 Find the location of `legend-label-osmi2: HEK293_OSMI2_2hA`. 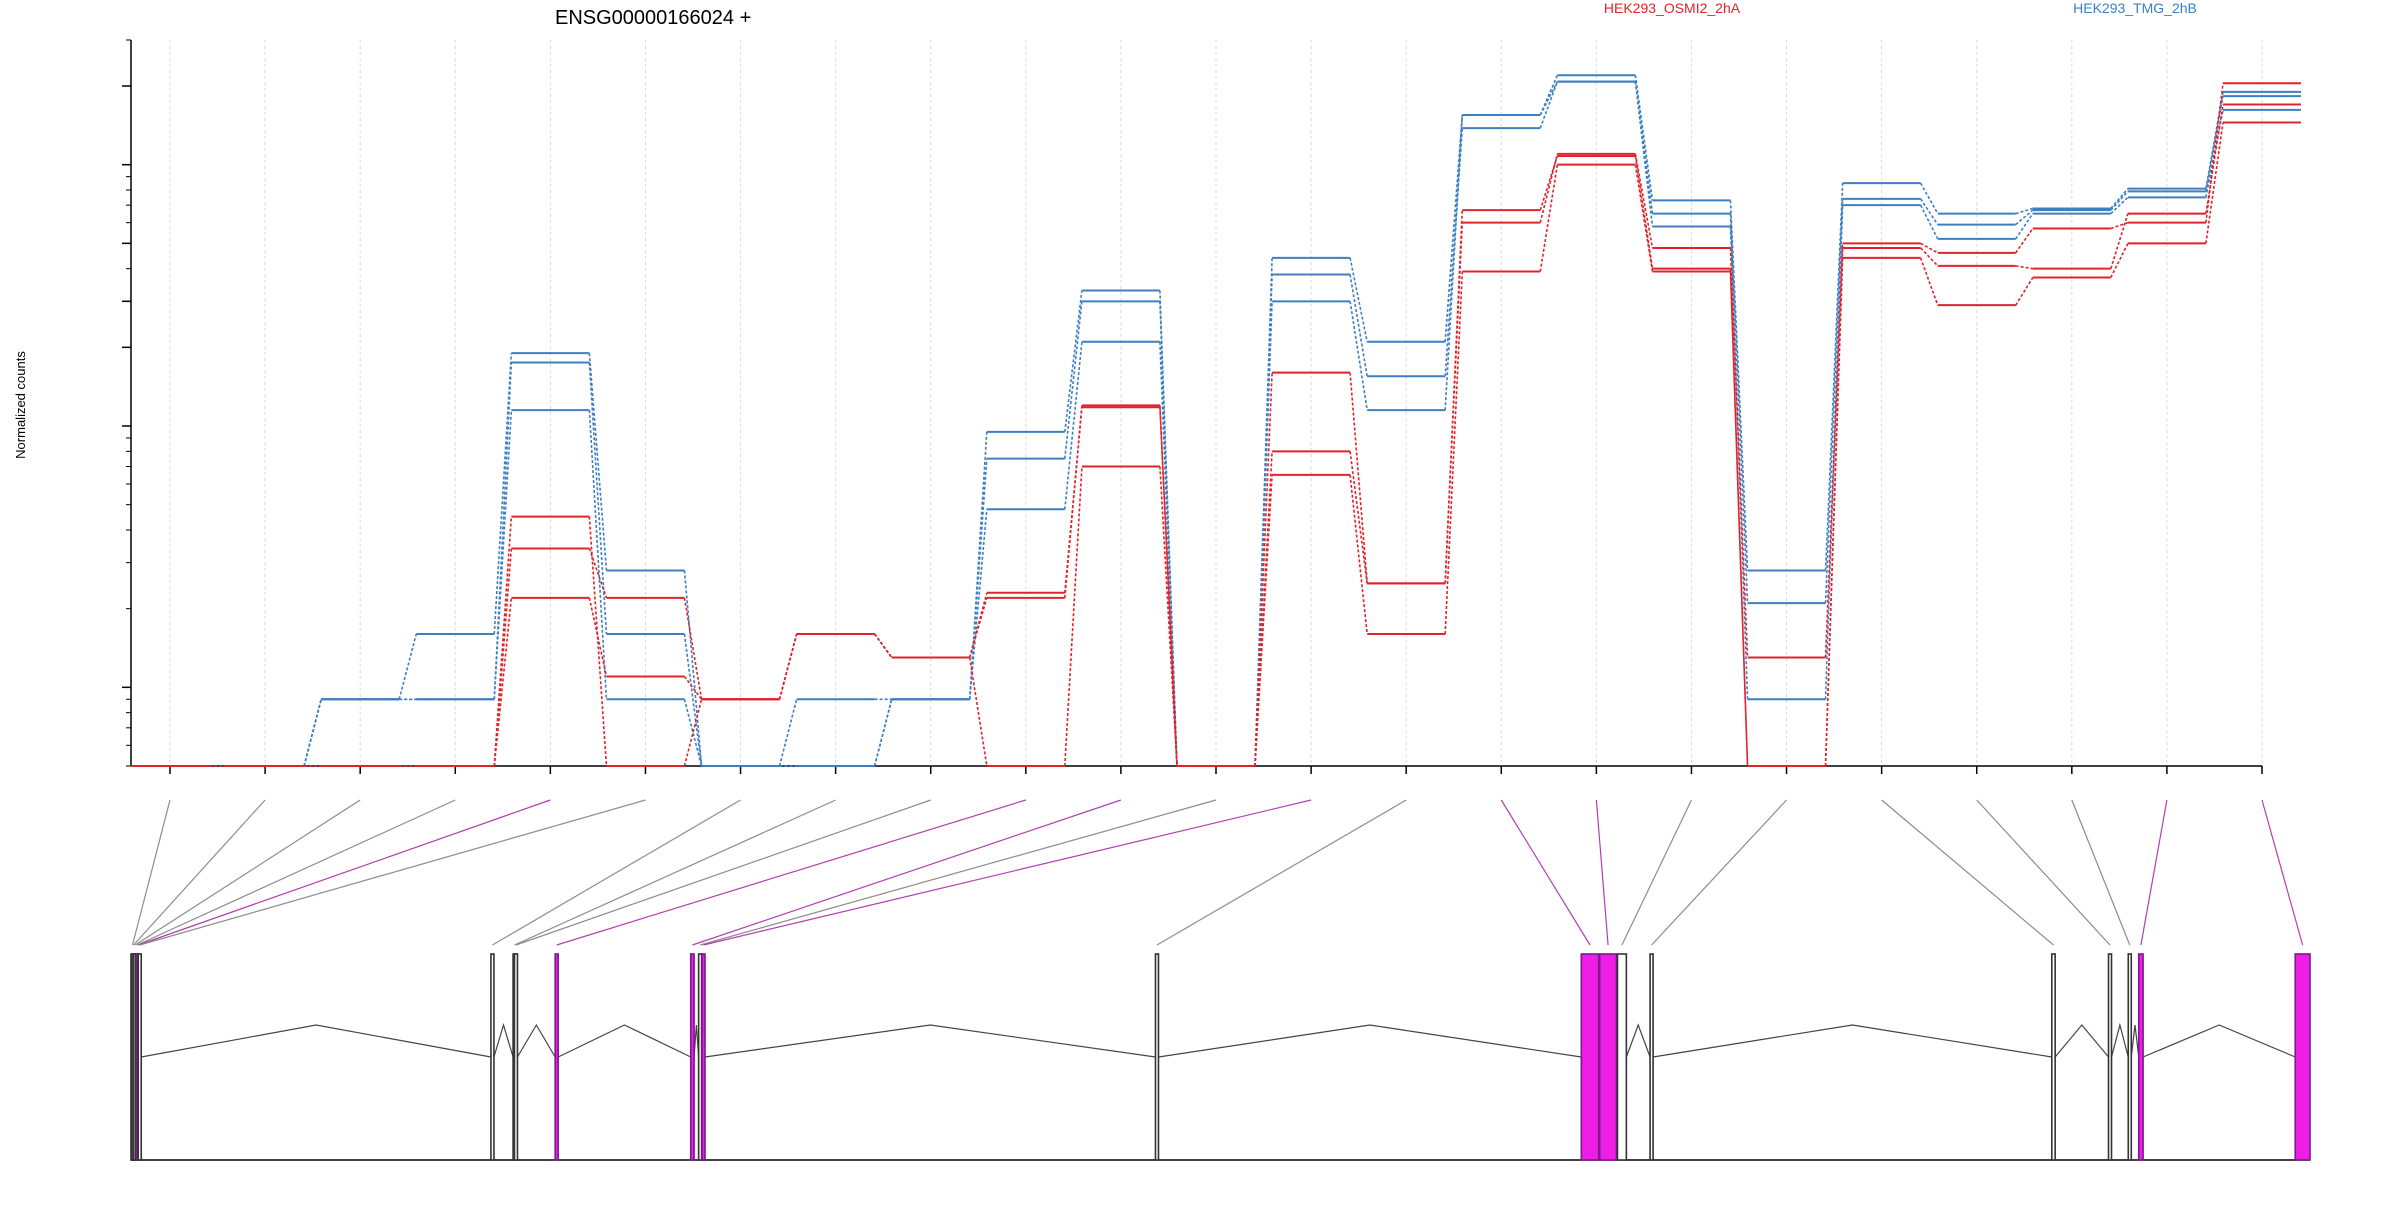

legend-label-osmi2: HEK293_OSMI2_2hA is located at coordinates (1672, 8).